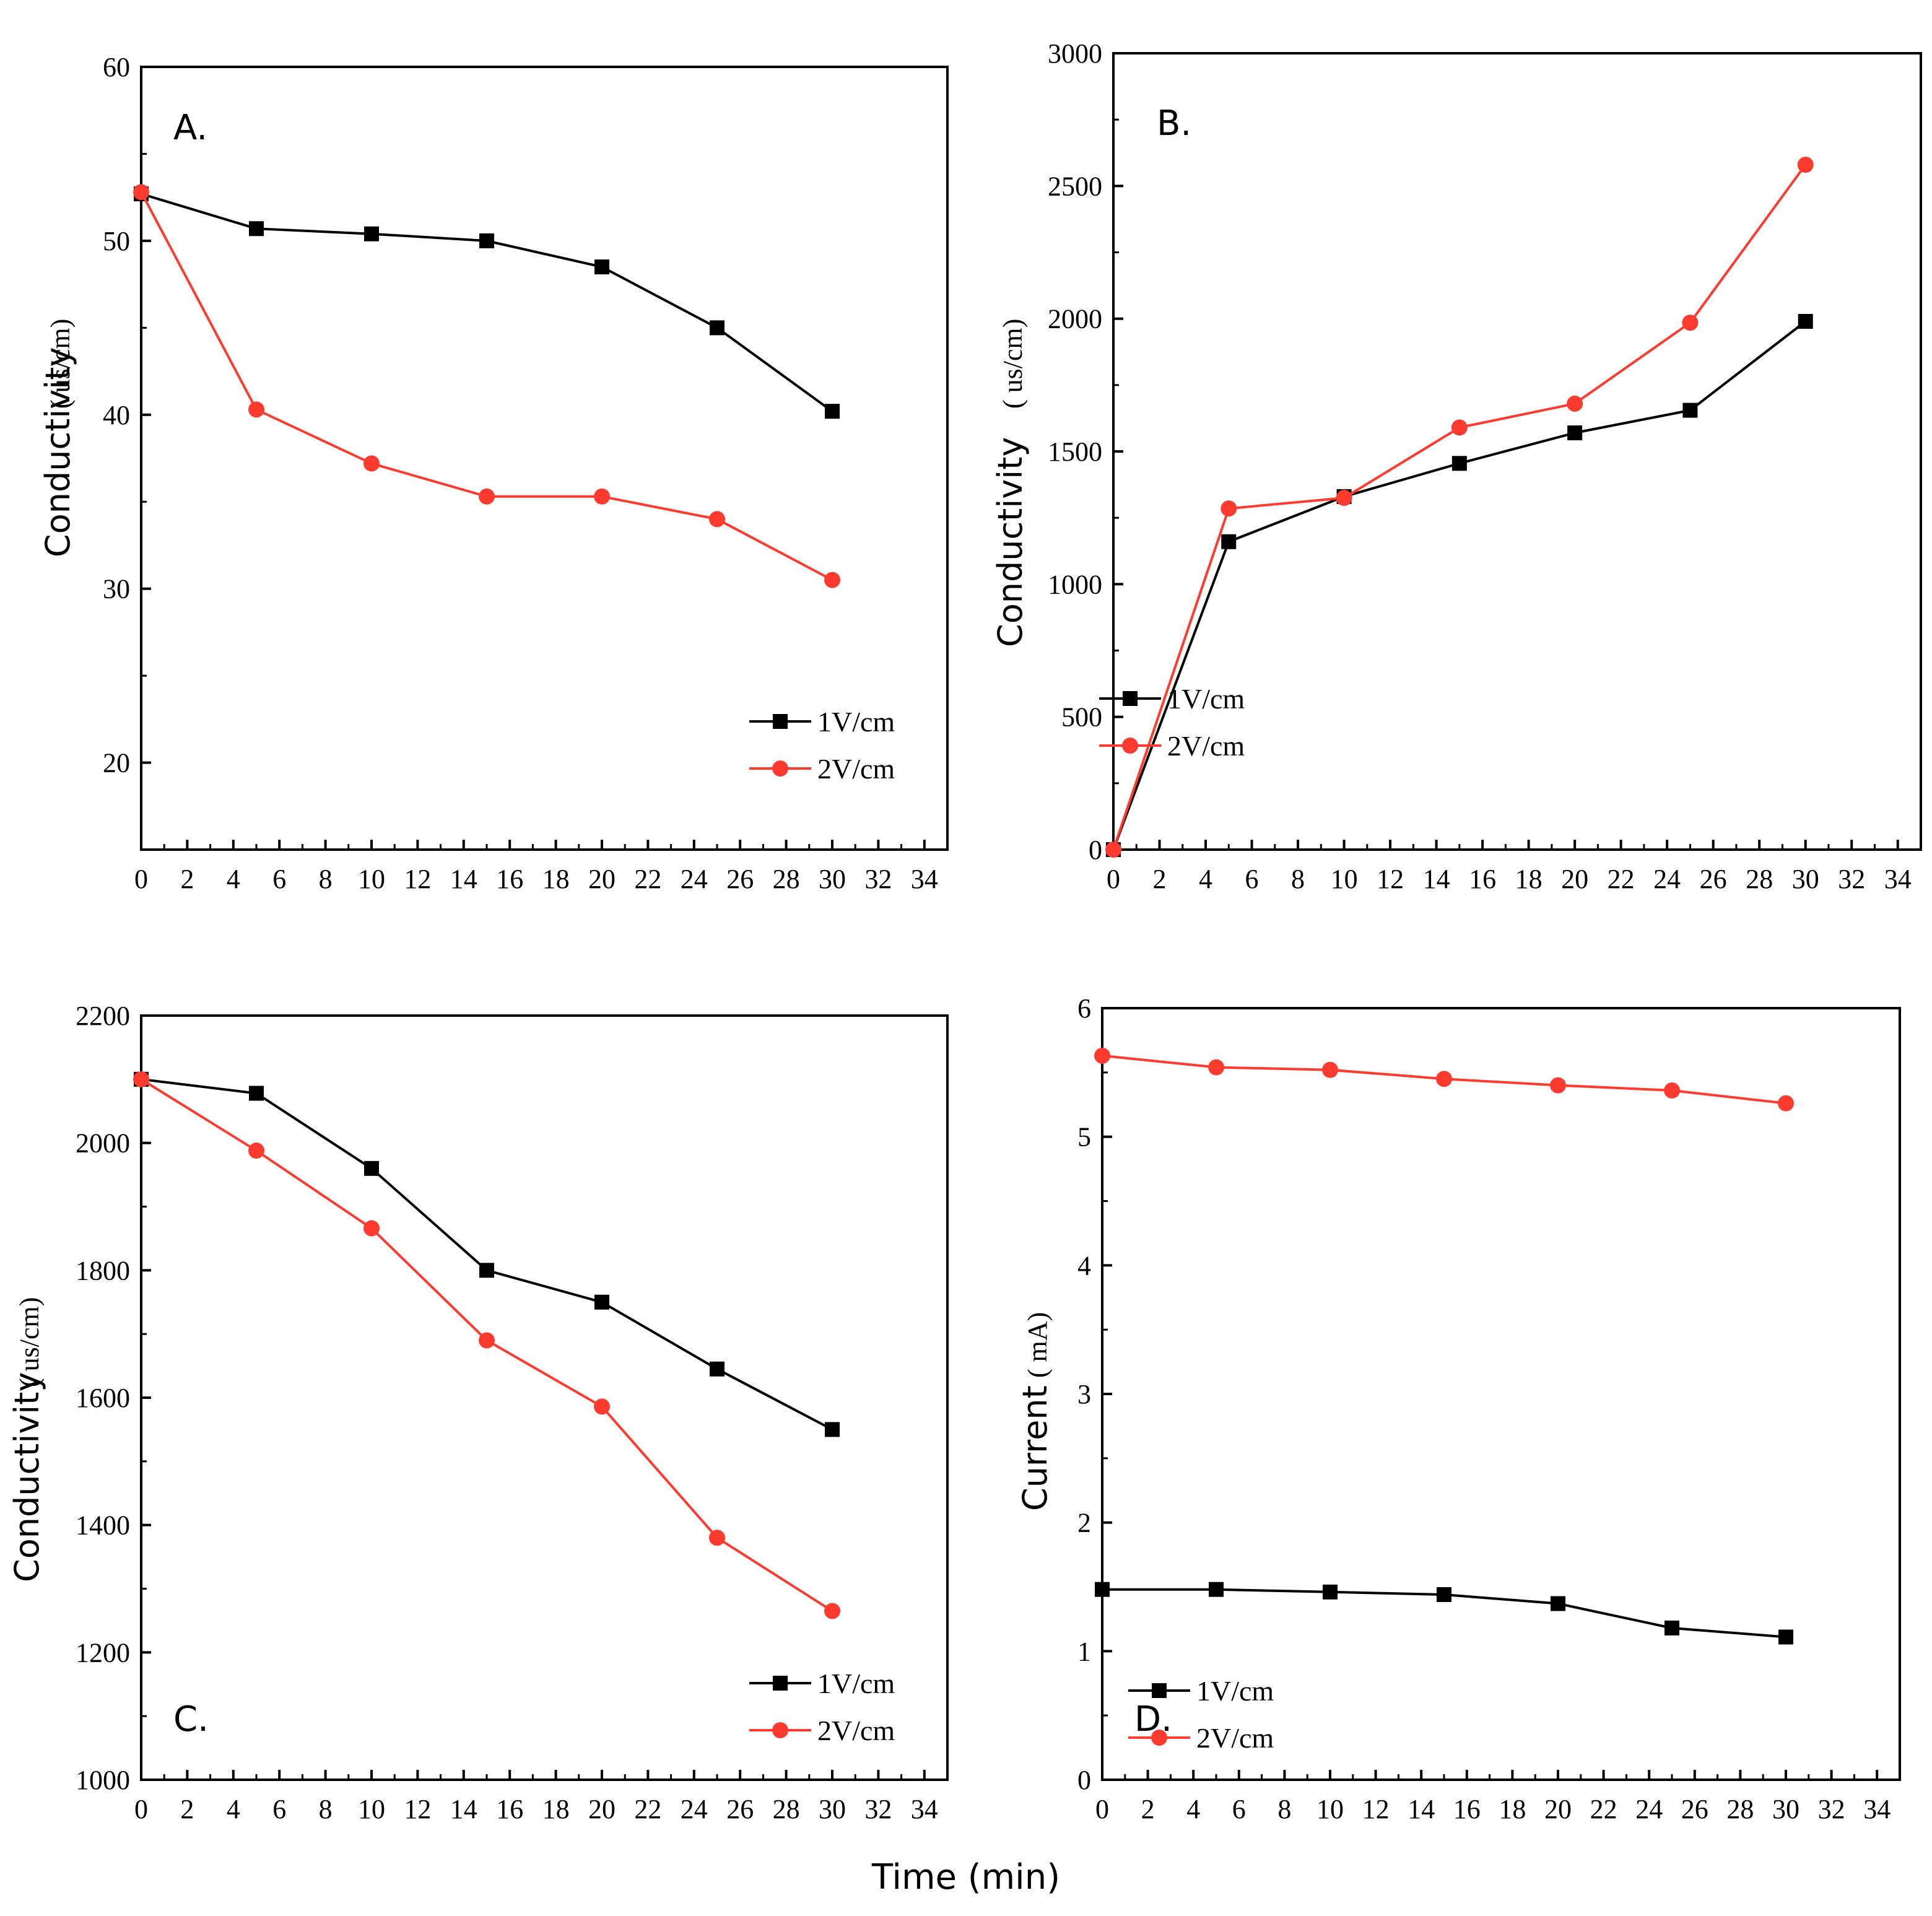 The image size is (1932, 1916). What do you see at coordinates (191, 1719) in the screenshot?
I see `panel-label: C.` at bounding box center [191, 1719].